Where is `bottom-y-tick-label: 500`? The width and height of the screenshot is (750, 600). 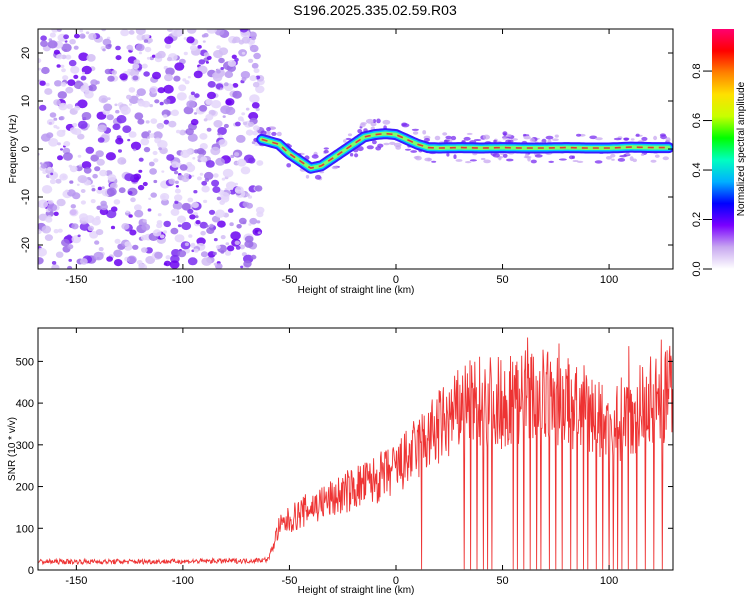 bottom-y-tick-label: 500 is located at coordinates (25, 362).